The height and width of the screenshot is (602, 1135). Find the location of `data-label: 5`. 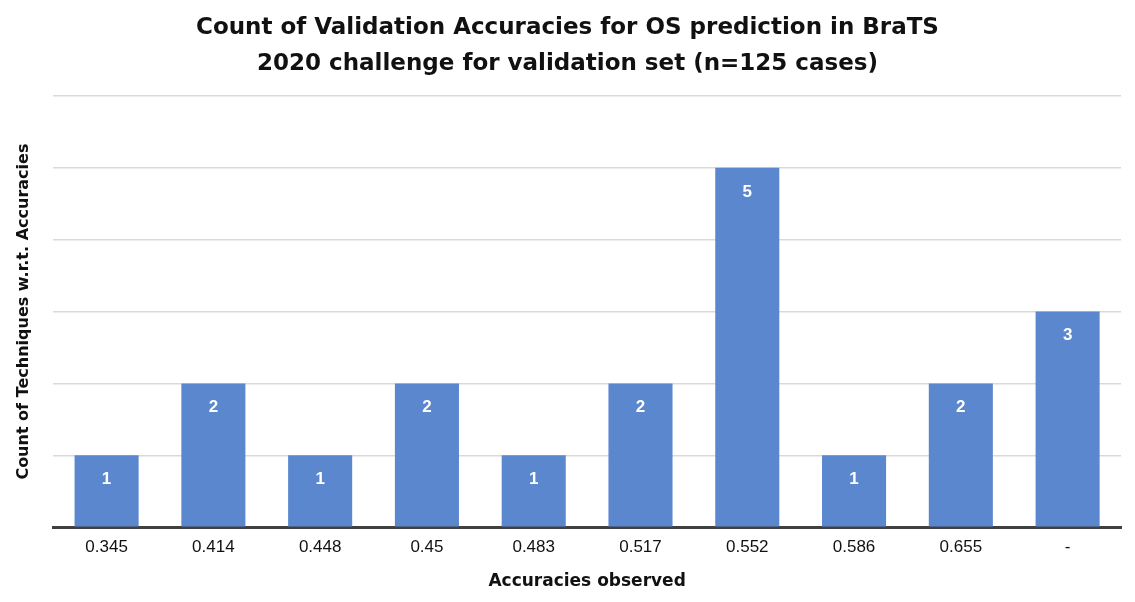

data-label: 5 is located at coordinates (747, 191).